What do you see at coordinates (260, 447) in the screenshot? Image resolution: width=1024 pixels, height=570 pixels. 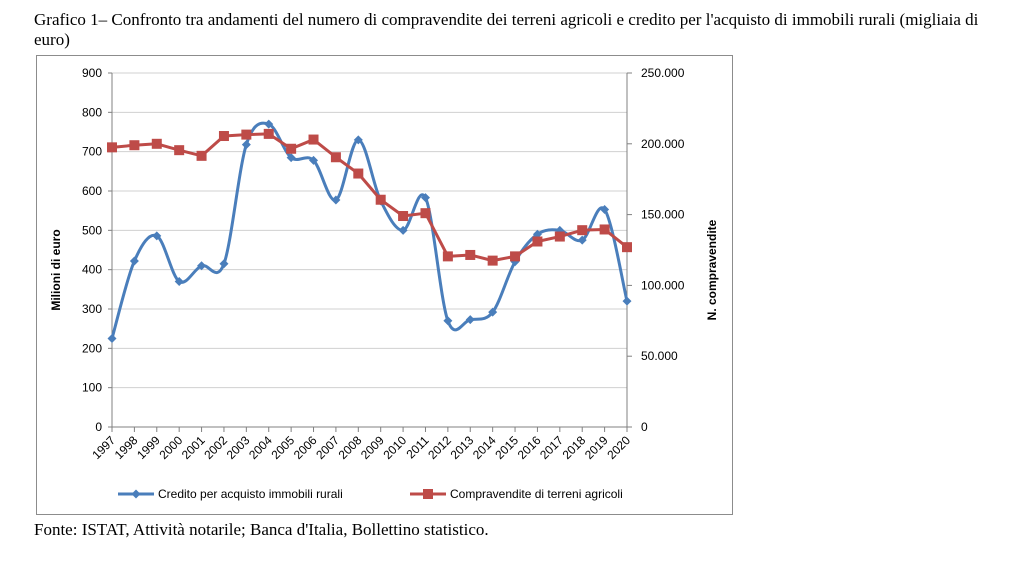 I see `x-tick-label: 2004` at bounding box center [260, 447].